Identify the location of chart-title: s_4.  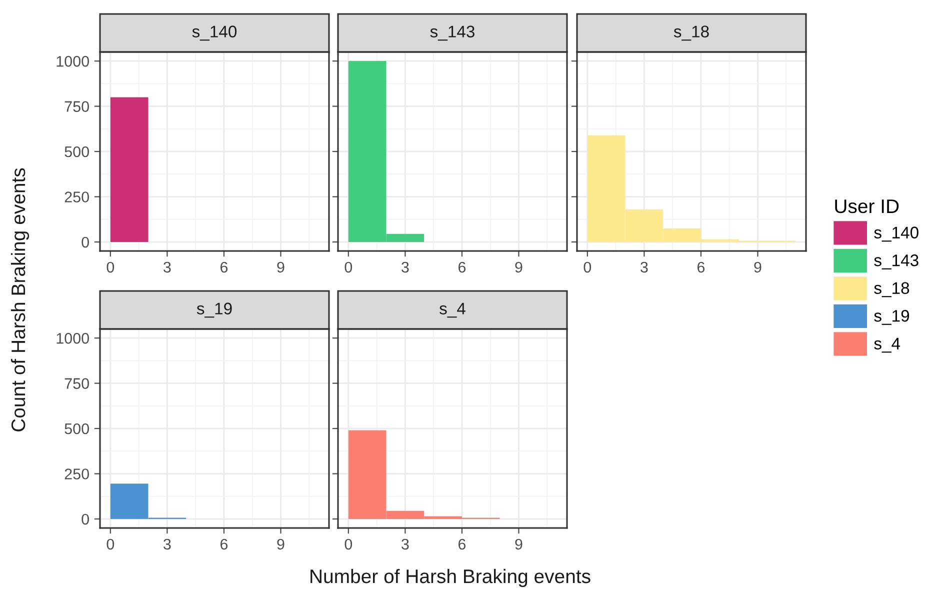
(453, 310).